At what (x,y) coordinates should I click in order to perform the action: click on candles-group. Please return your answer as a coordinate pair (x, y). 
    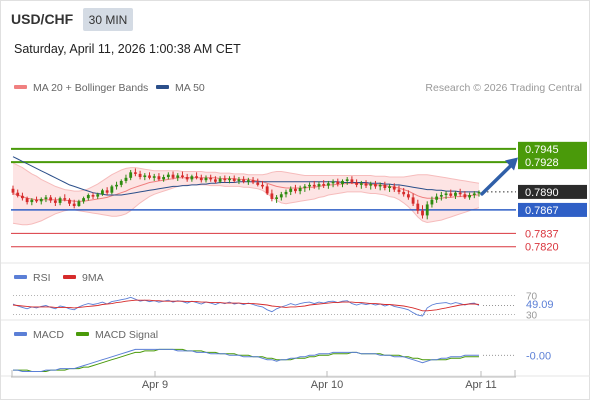
    Looking at the image, I should click on (246, 194).